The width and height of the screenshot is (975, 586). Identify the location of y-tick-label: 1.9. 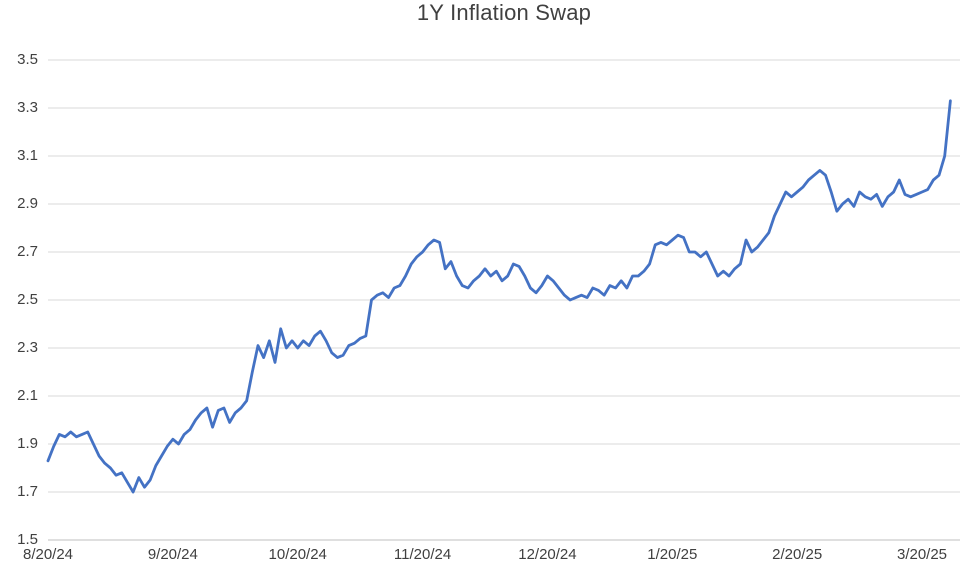
(27, 443).